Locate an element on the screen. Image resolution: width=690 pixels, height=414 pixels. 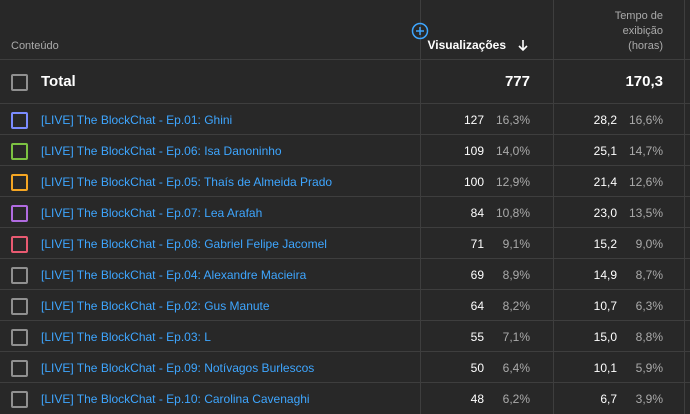
views-header-label: Visualizações is located at coordinates (467, 45).